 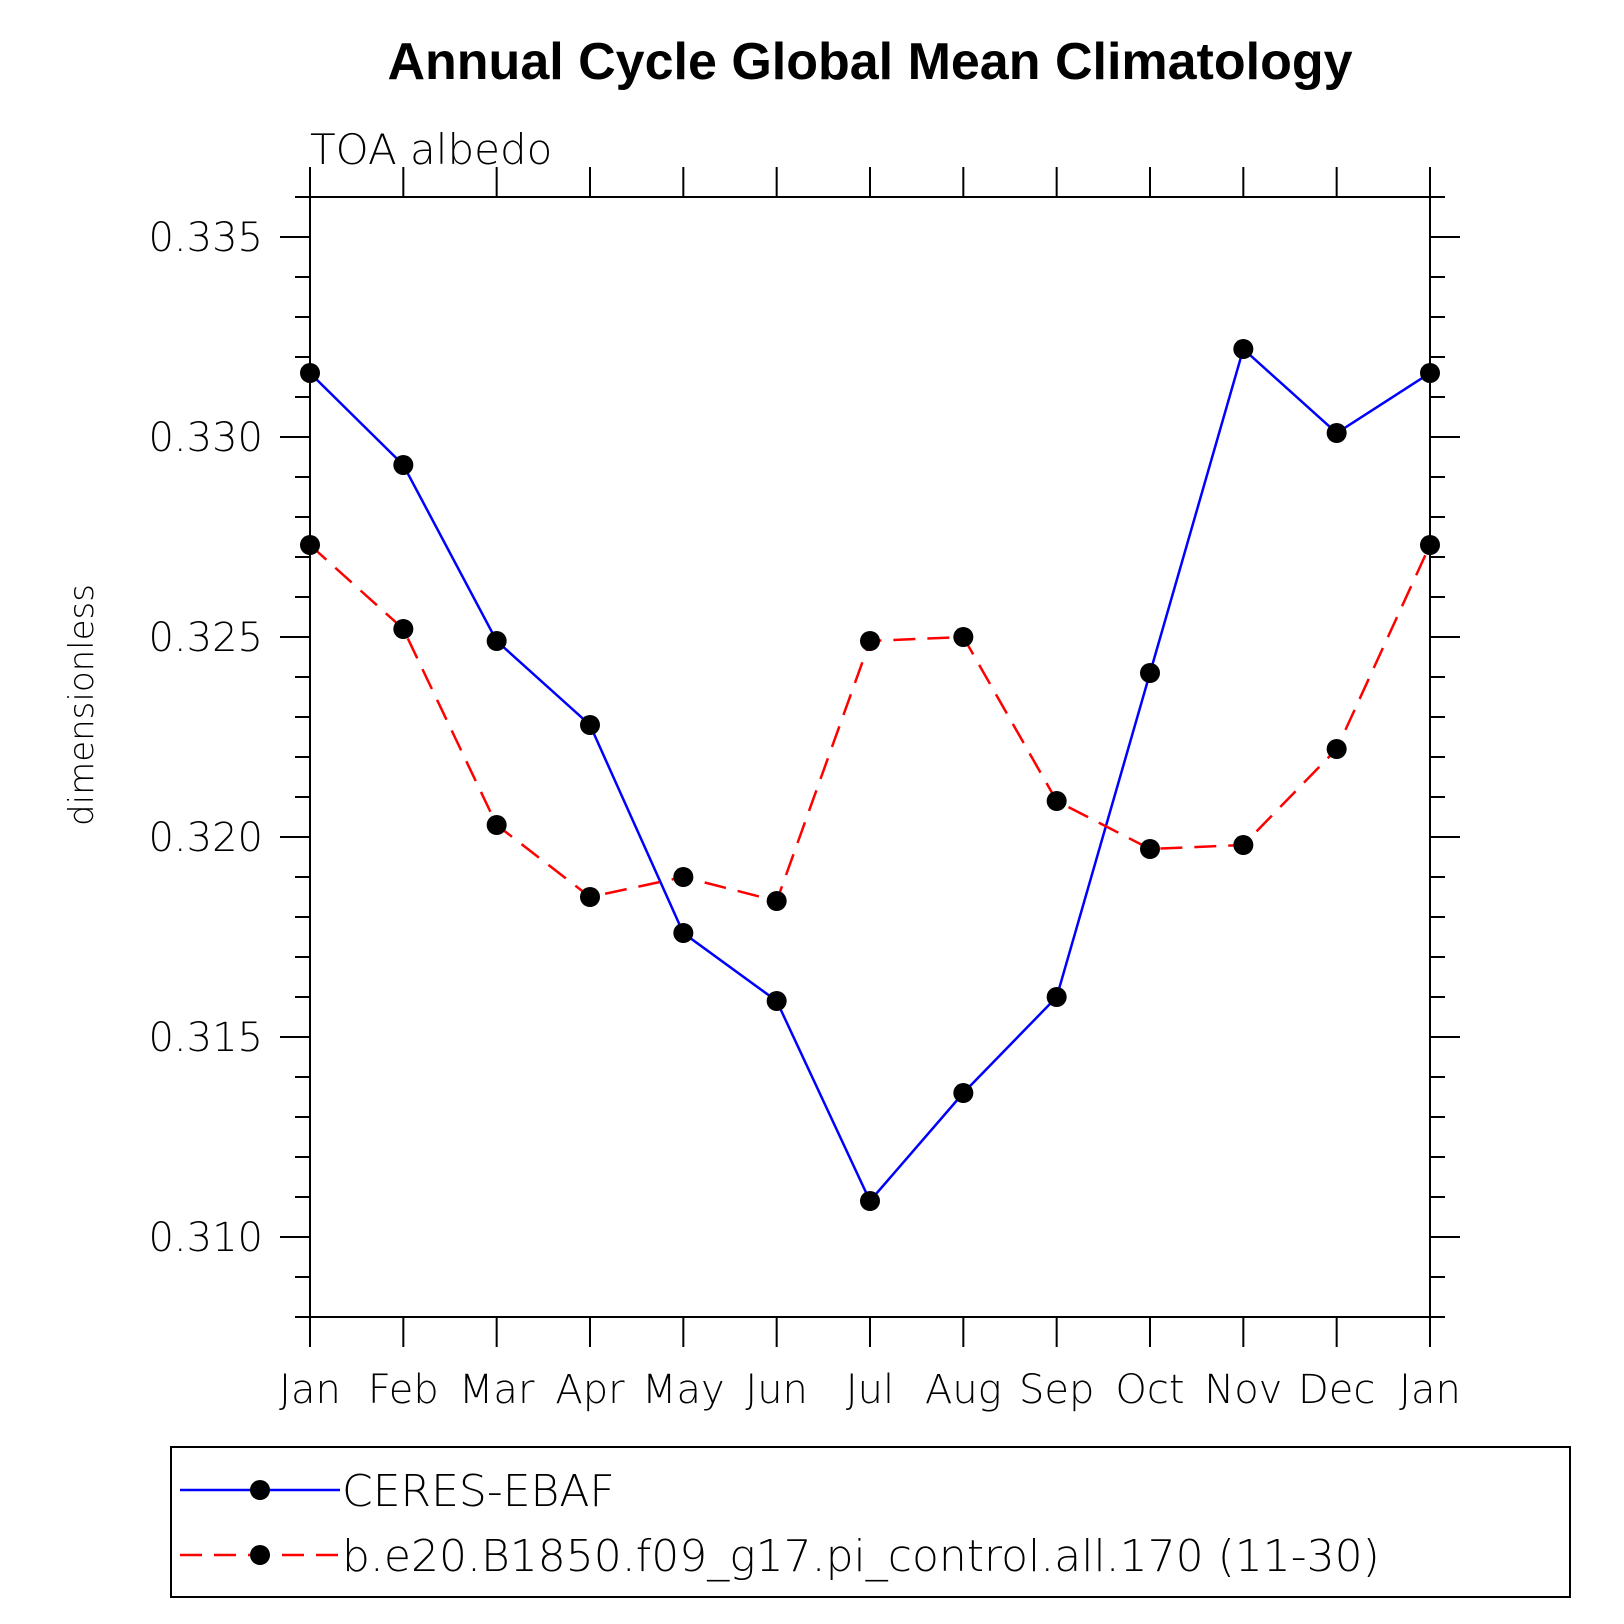 I want to click on x-tick-label: Nov, so click(x=1243, y=1390).